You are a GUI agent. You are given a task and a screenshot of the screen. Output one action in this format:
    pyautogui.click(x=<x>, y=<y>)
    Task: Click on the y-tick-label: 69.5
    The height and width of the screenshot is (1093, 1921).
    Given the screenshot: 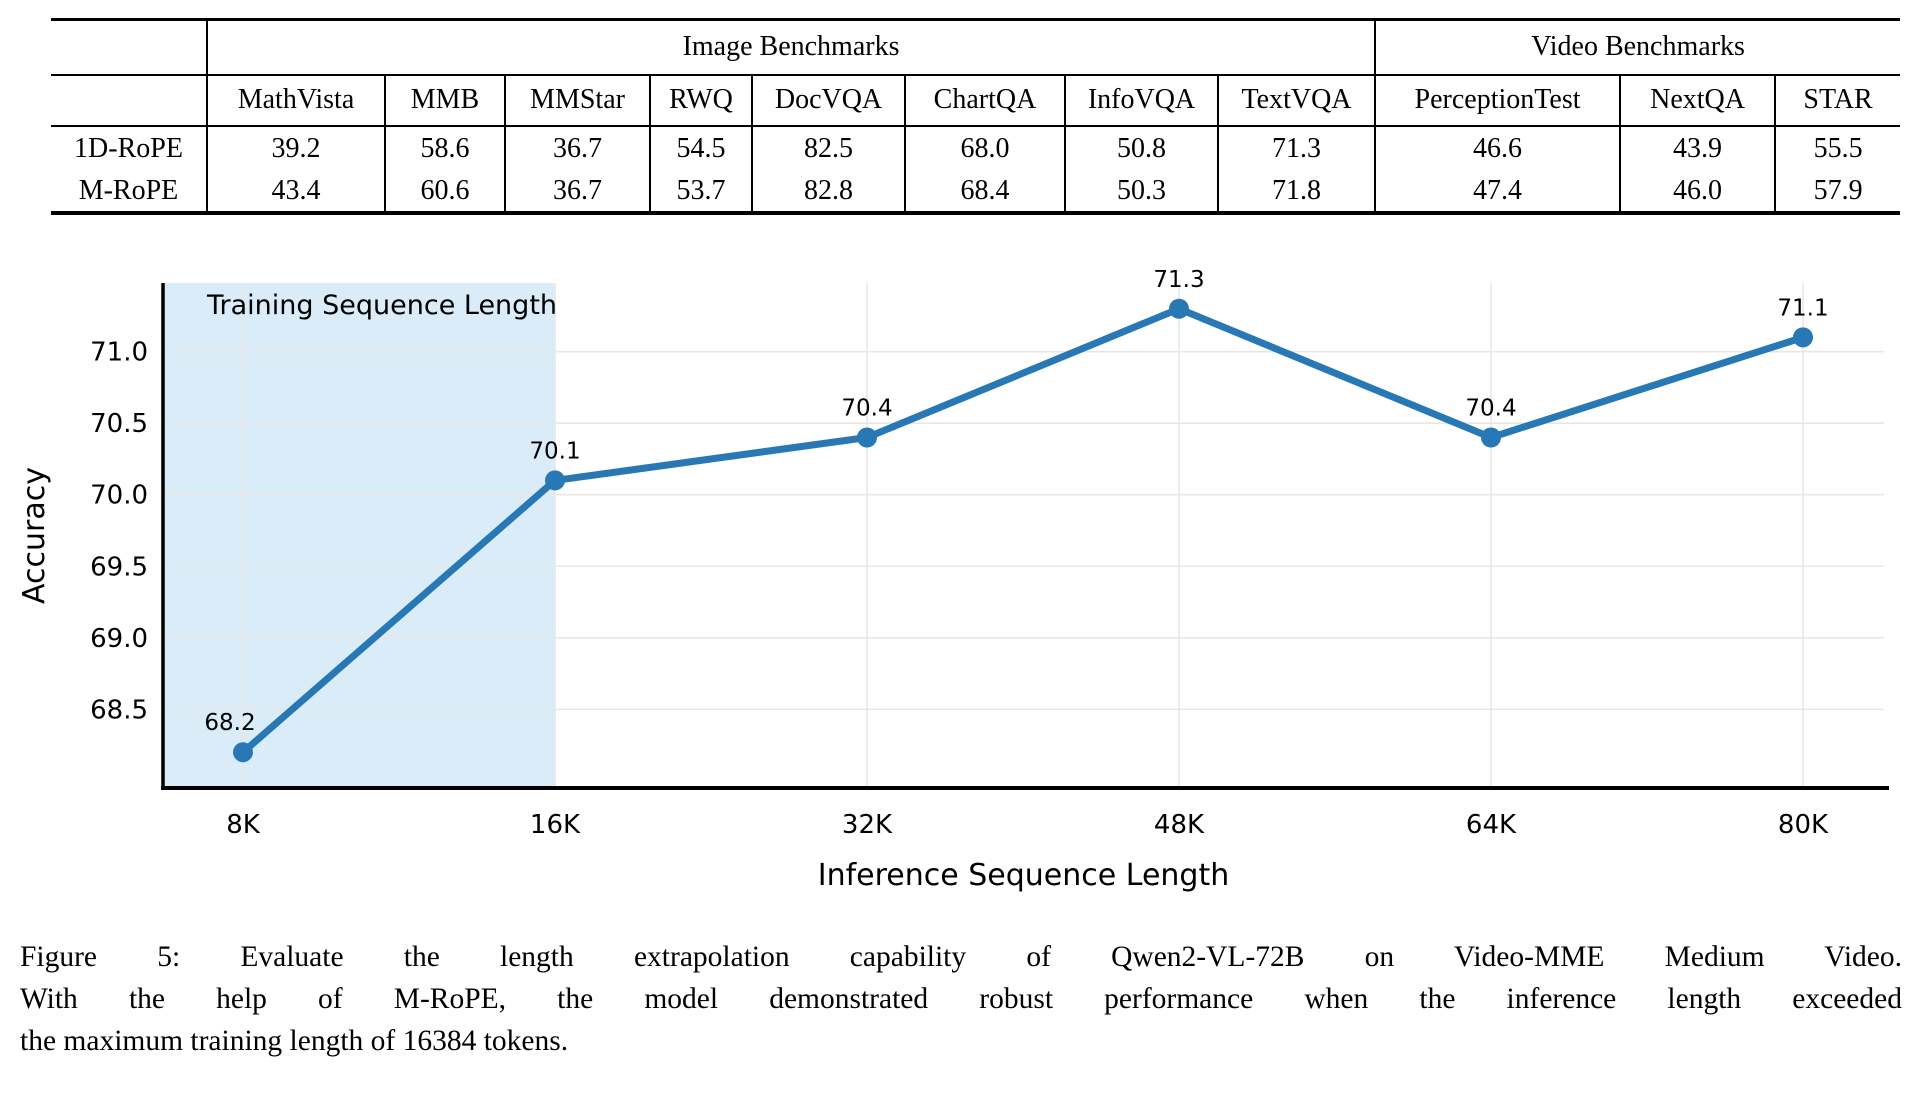 What is the action you would take?
    pyautogui.click(x=119, y=567)
    